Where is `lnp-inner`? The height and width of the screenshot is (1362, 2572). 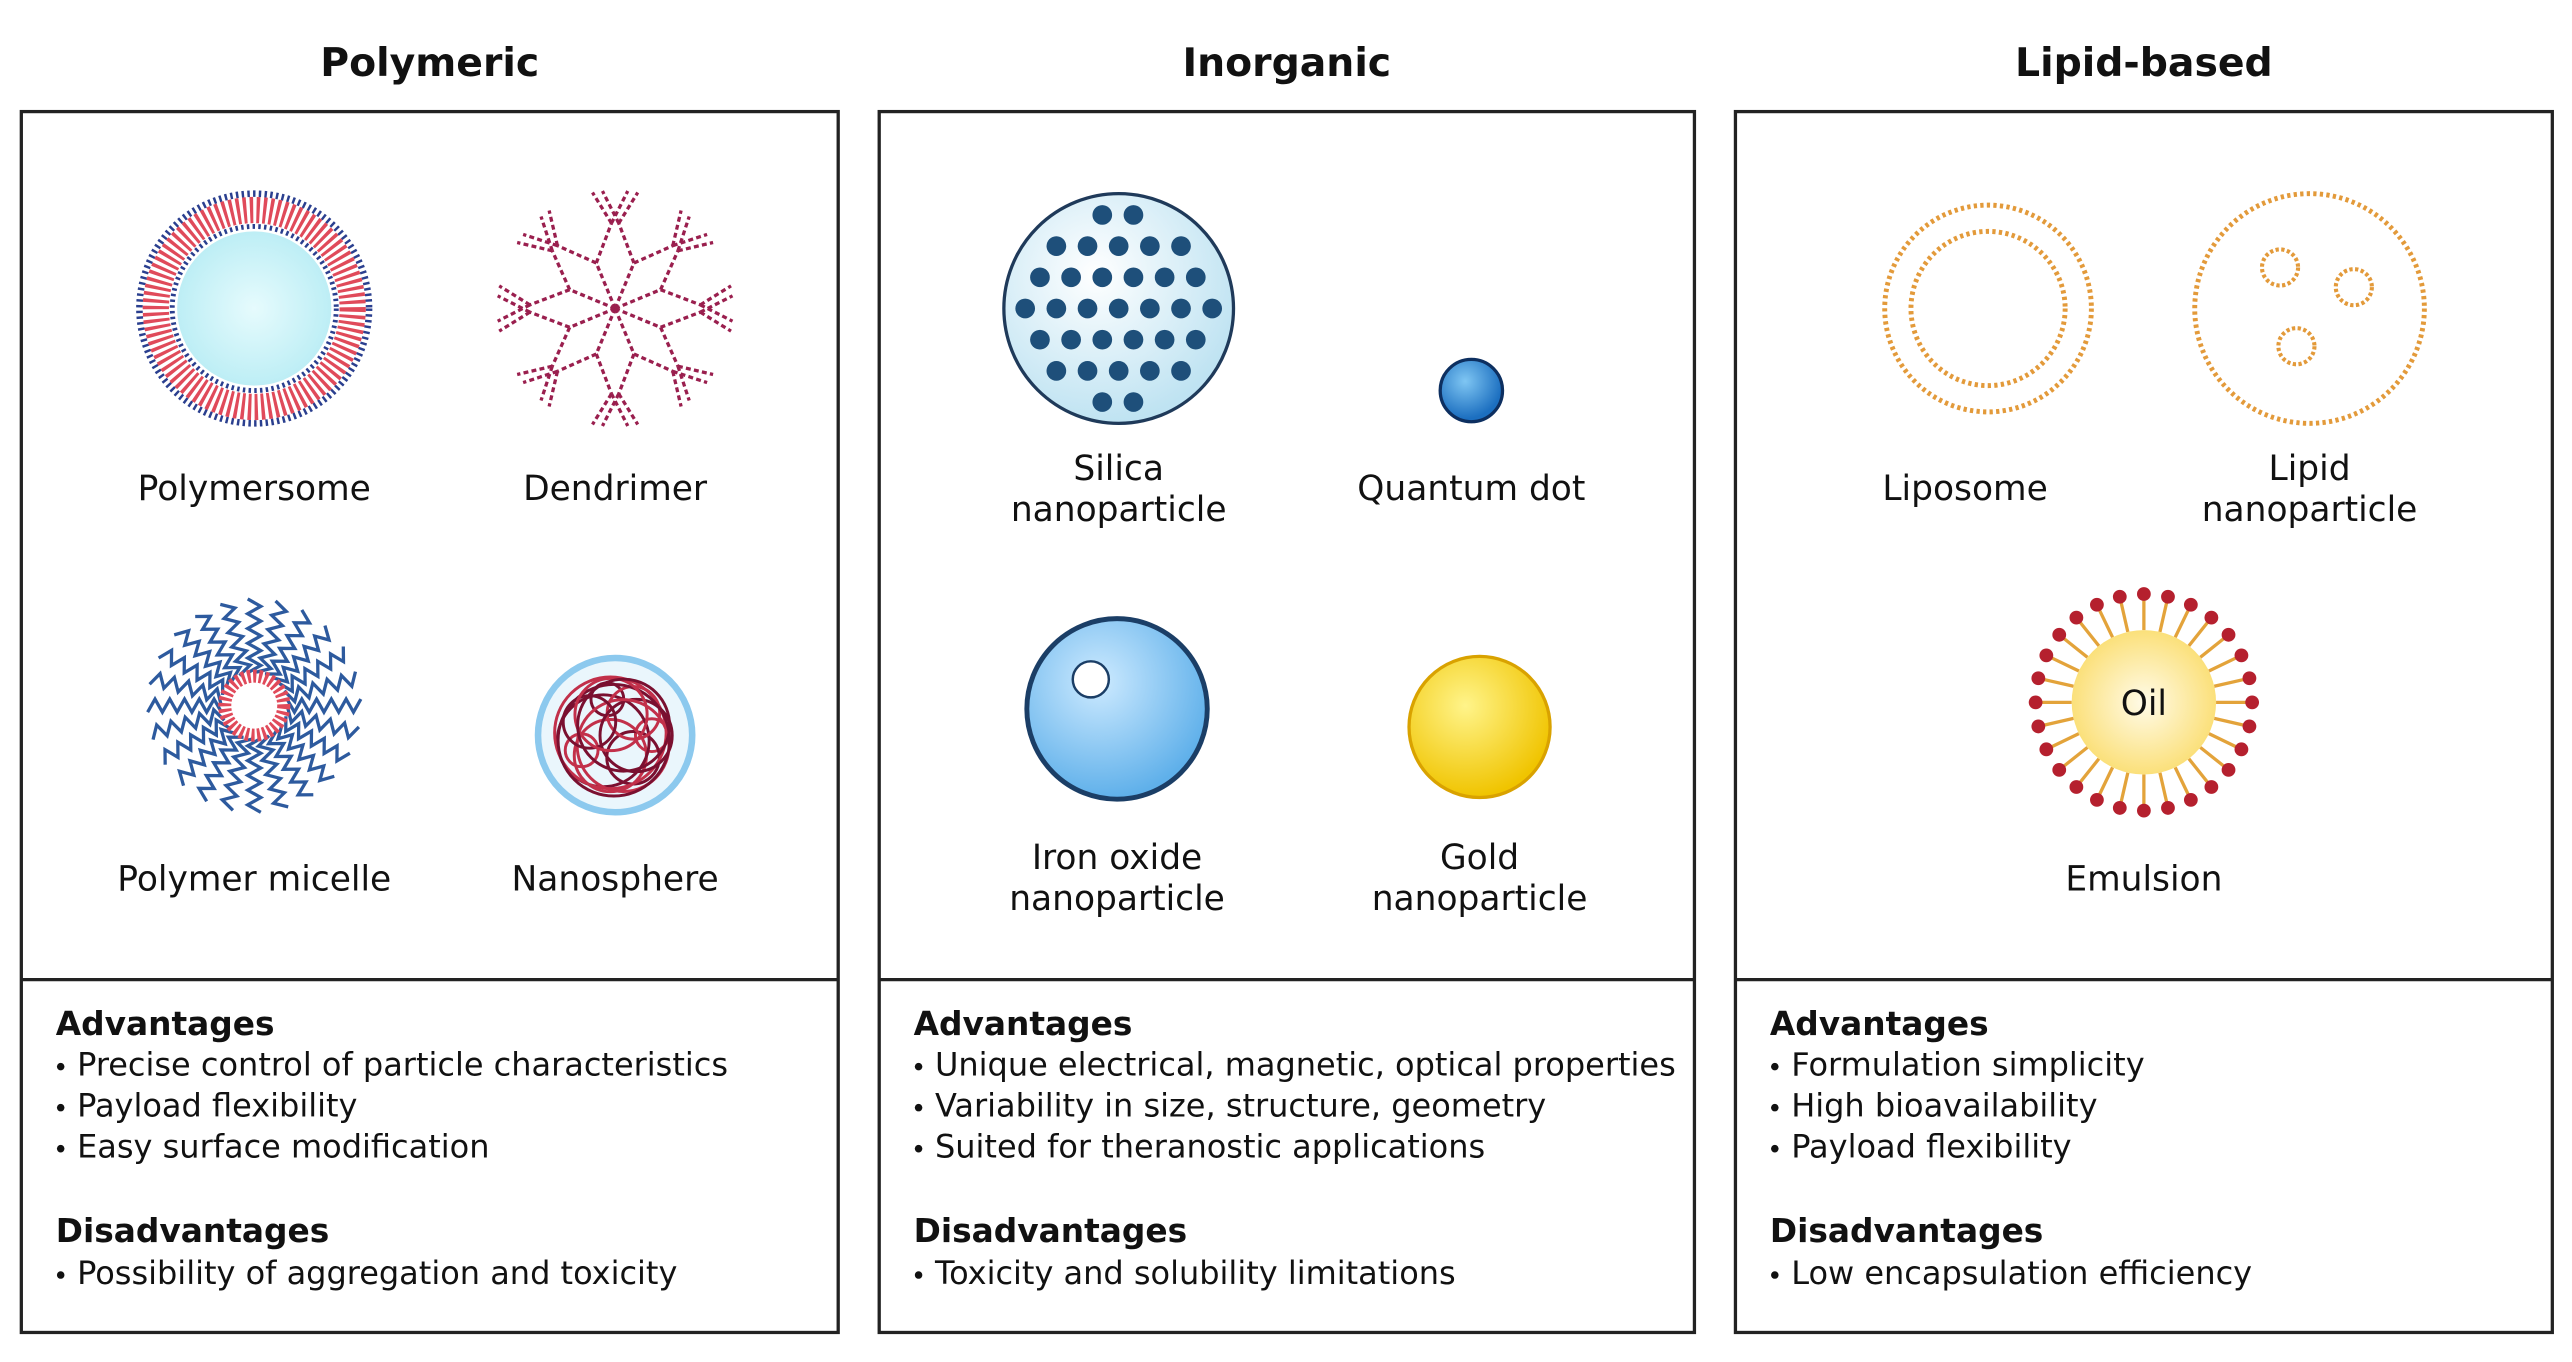 lnp-inner is located at coordinates (2296, 346).